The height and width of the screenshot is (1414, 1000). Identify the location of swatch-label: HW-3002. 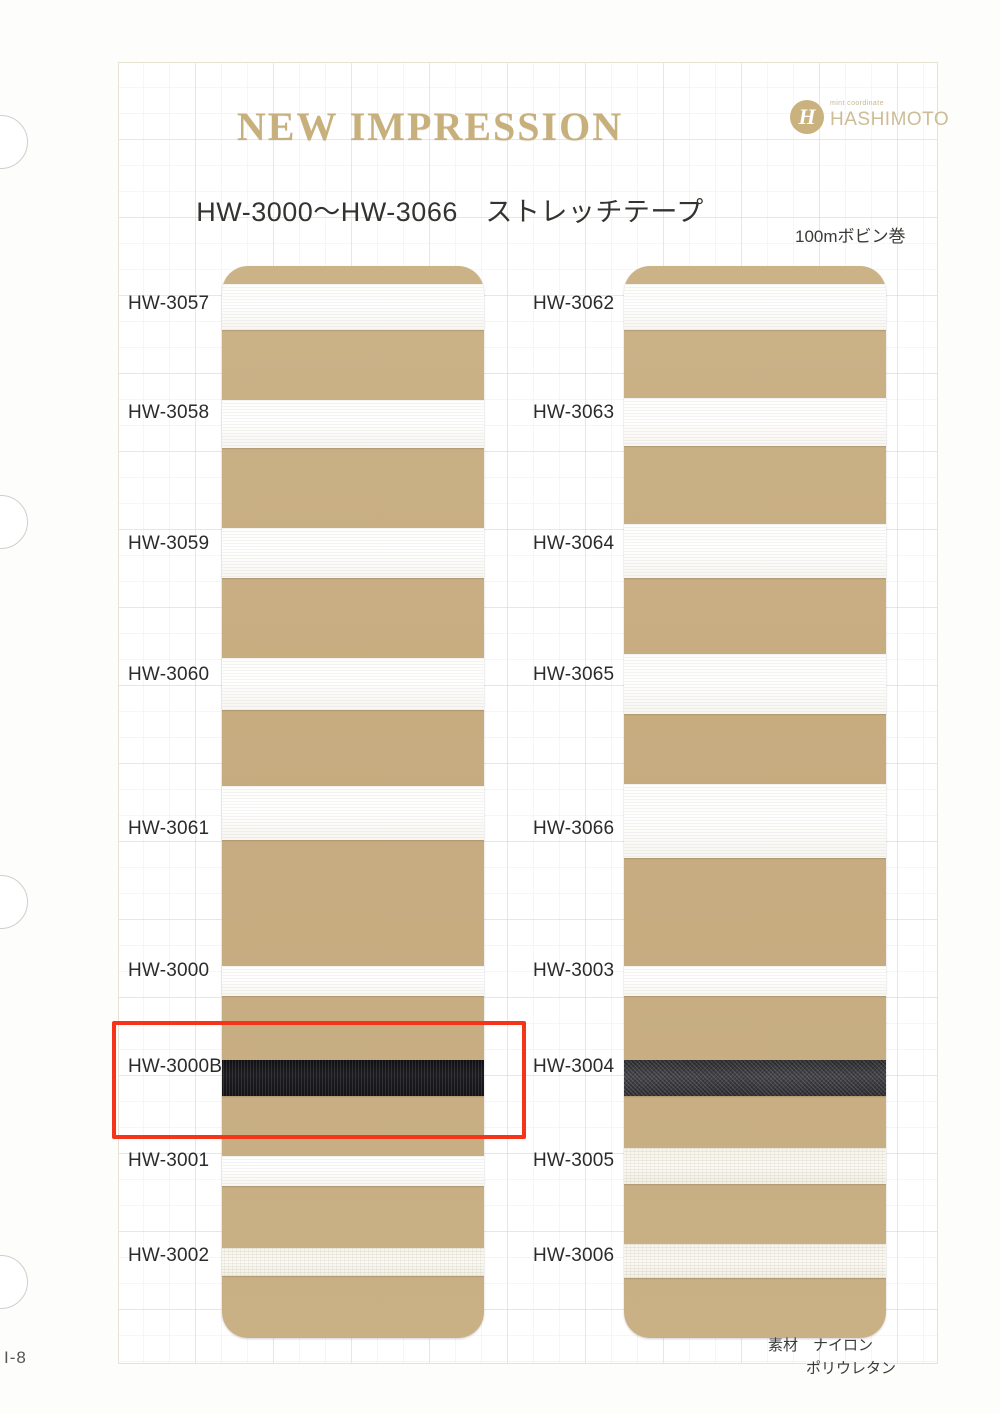
(169, 1255).